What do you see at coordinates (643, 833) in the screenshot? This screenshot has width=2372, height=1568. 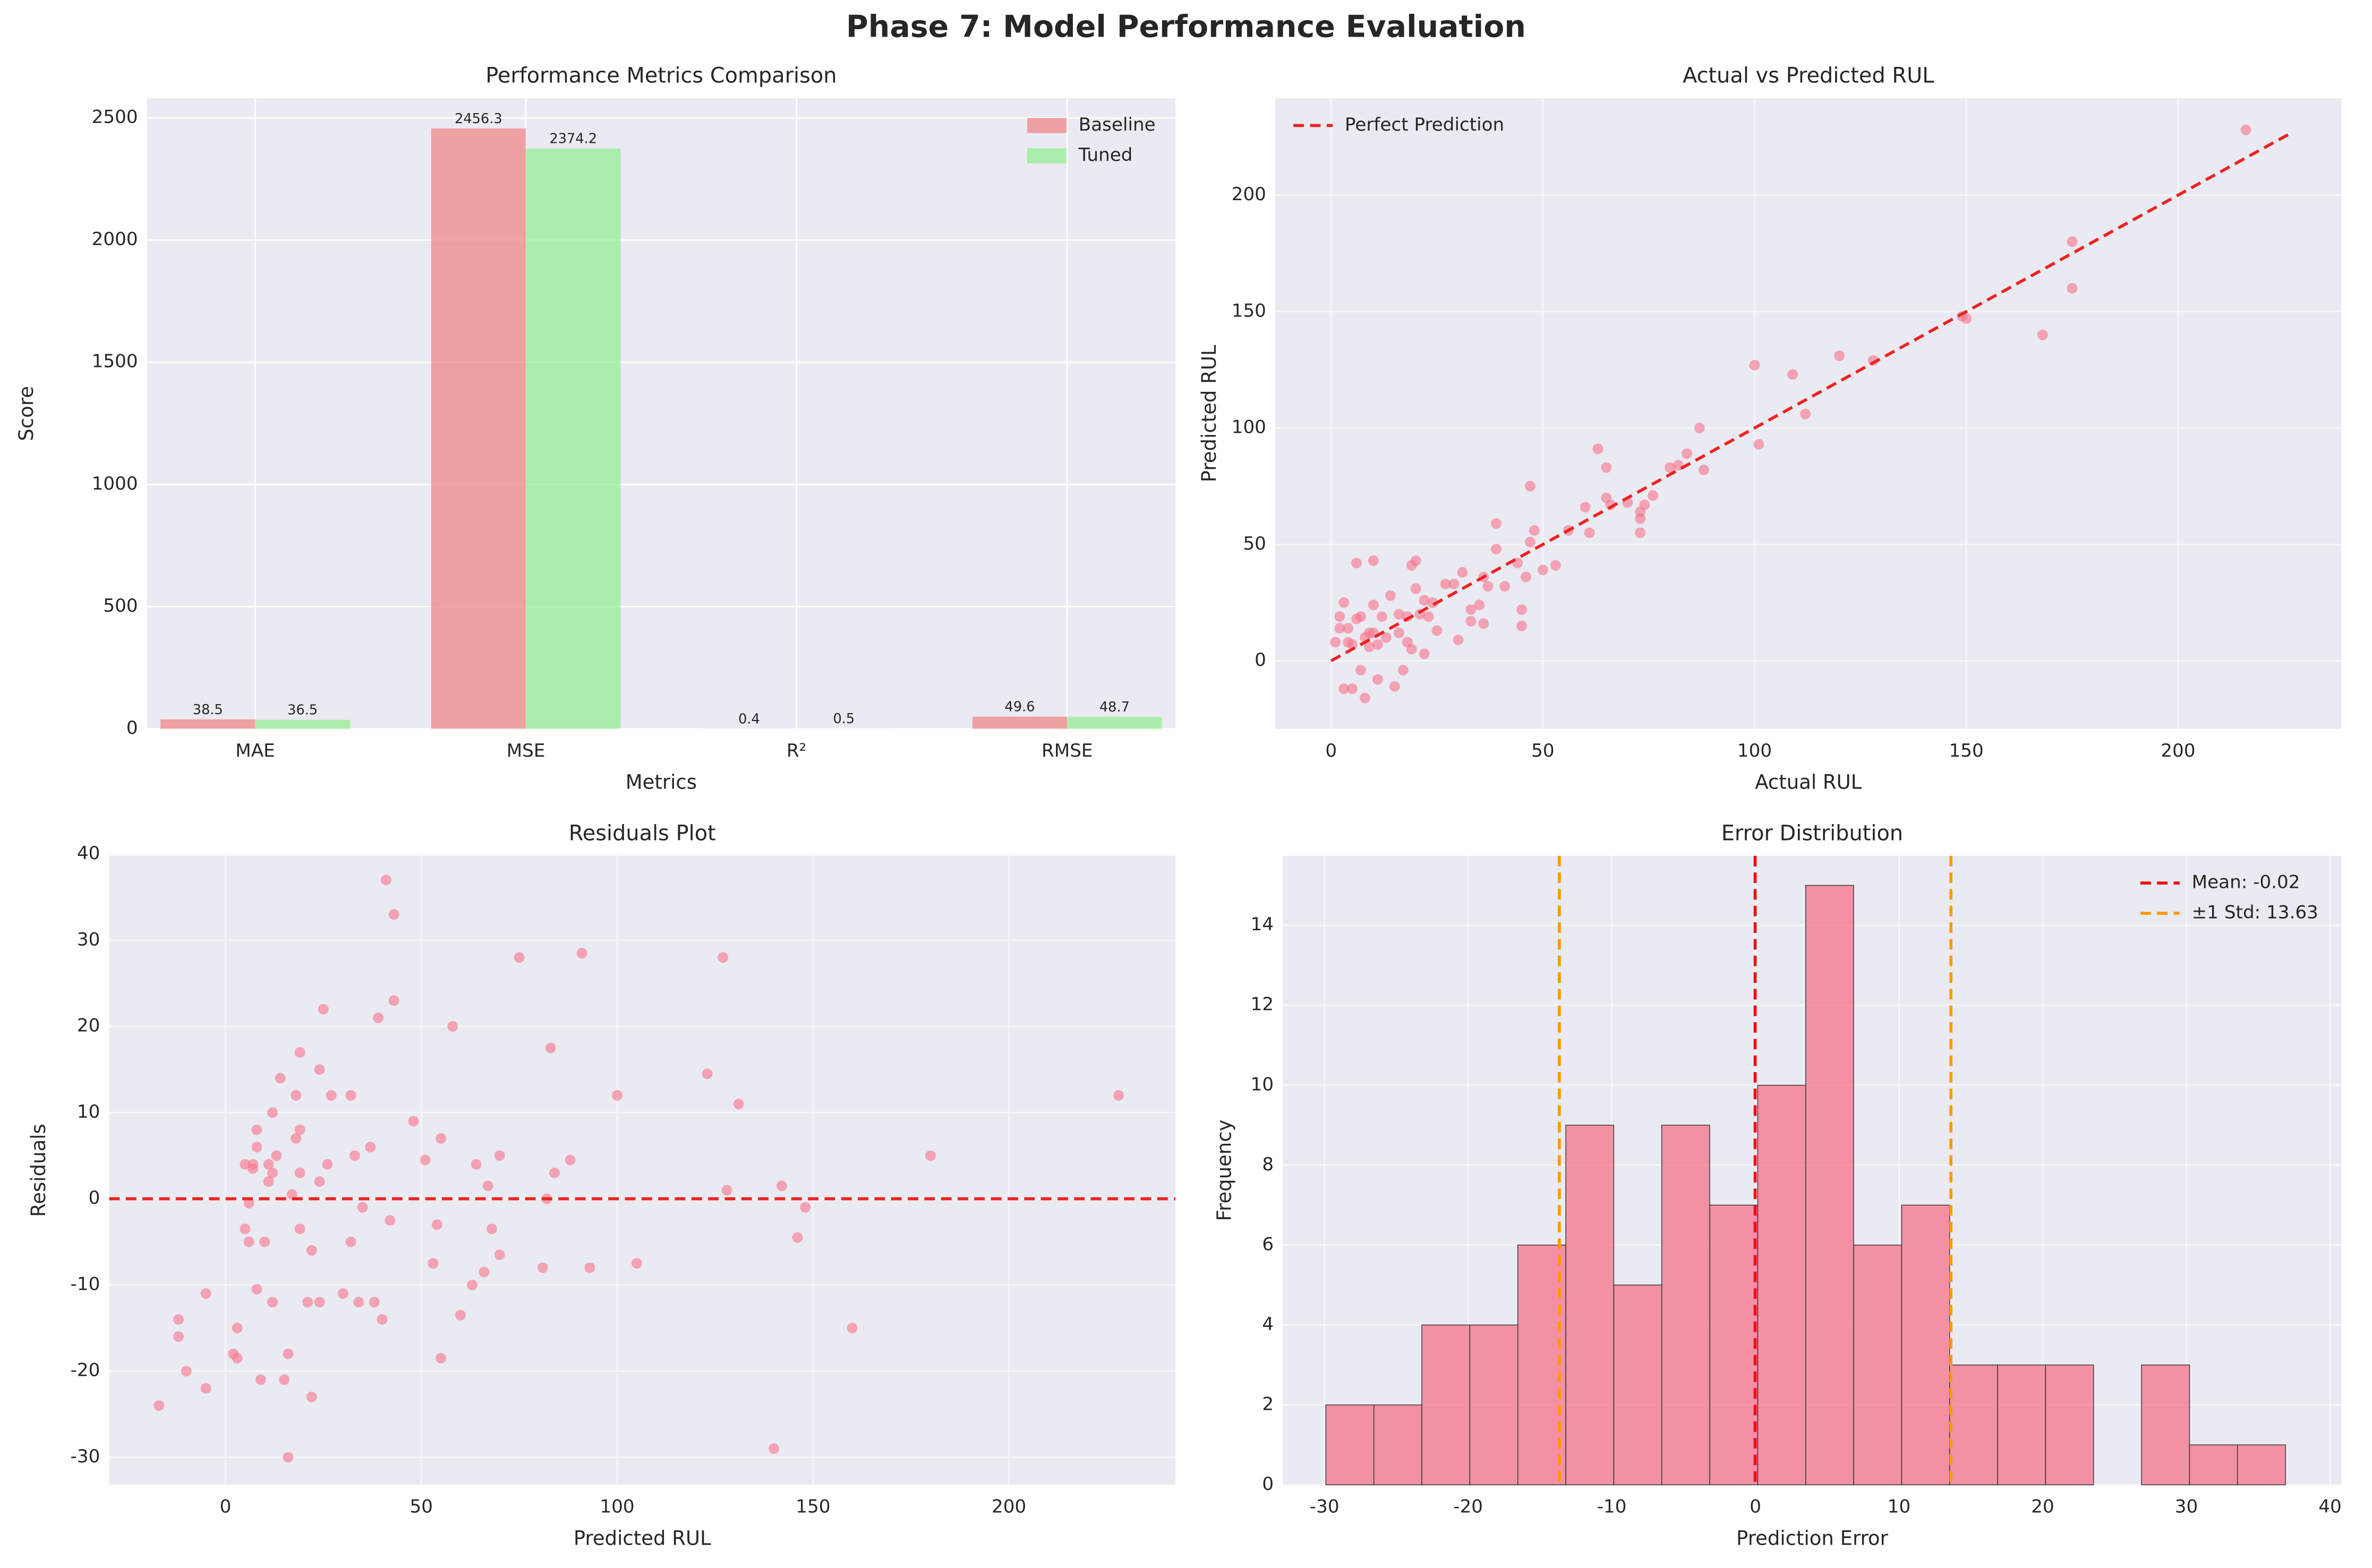 I see `axes-title: Residuals Plot` at bounding box center [643, 833].